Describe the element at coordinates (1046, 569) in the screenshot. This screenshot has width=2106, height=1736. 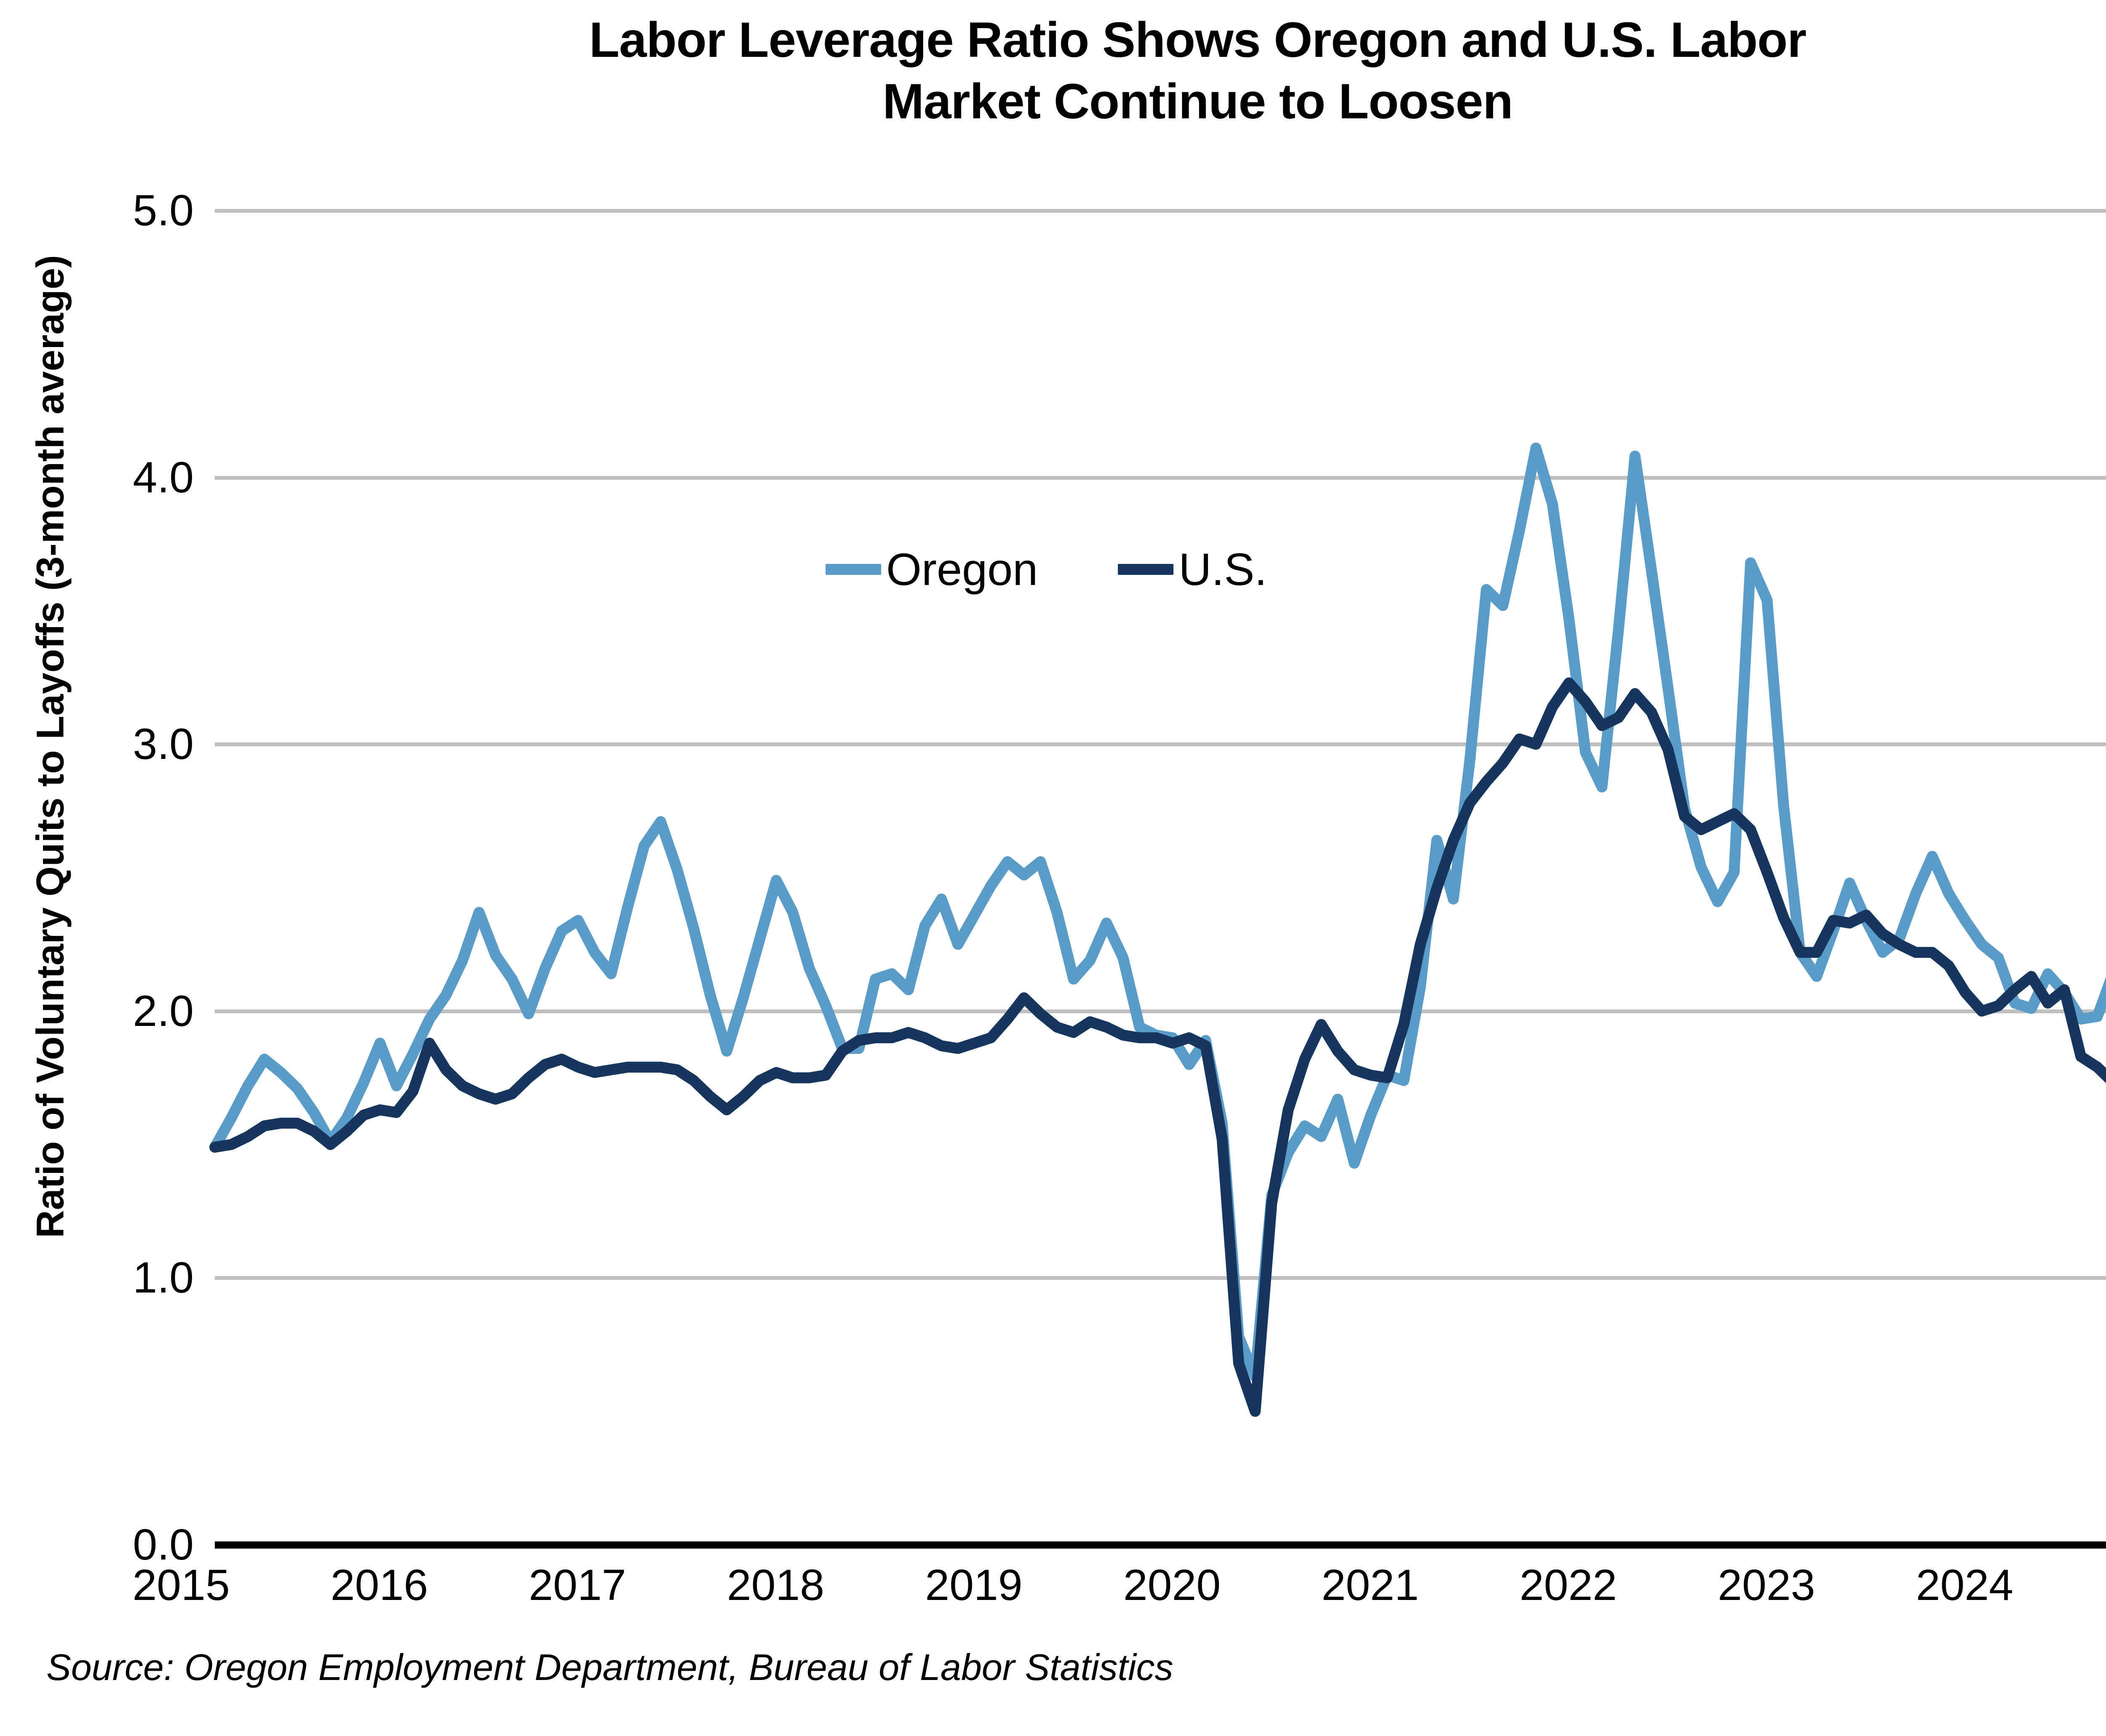
I see `legend: Oregon U.S.` at that location.